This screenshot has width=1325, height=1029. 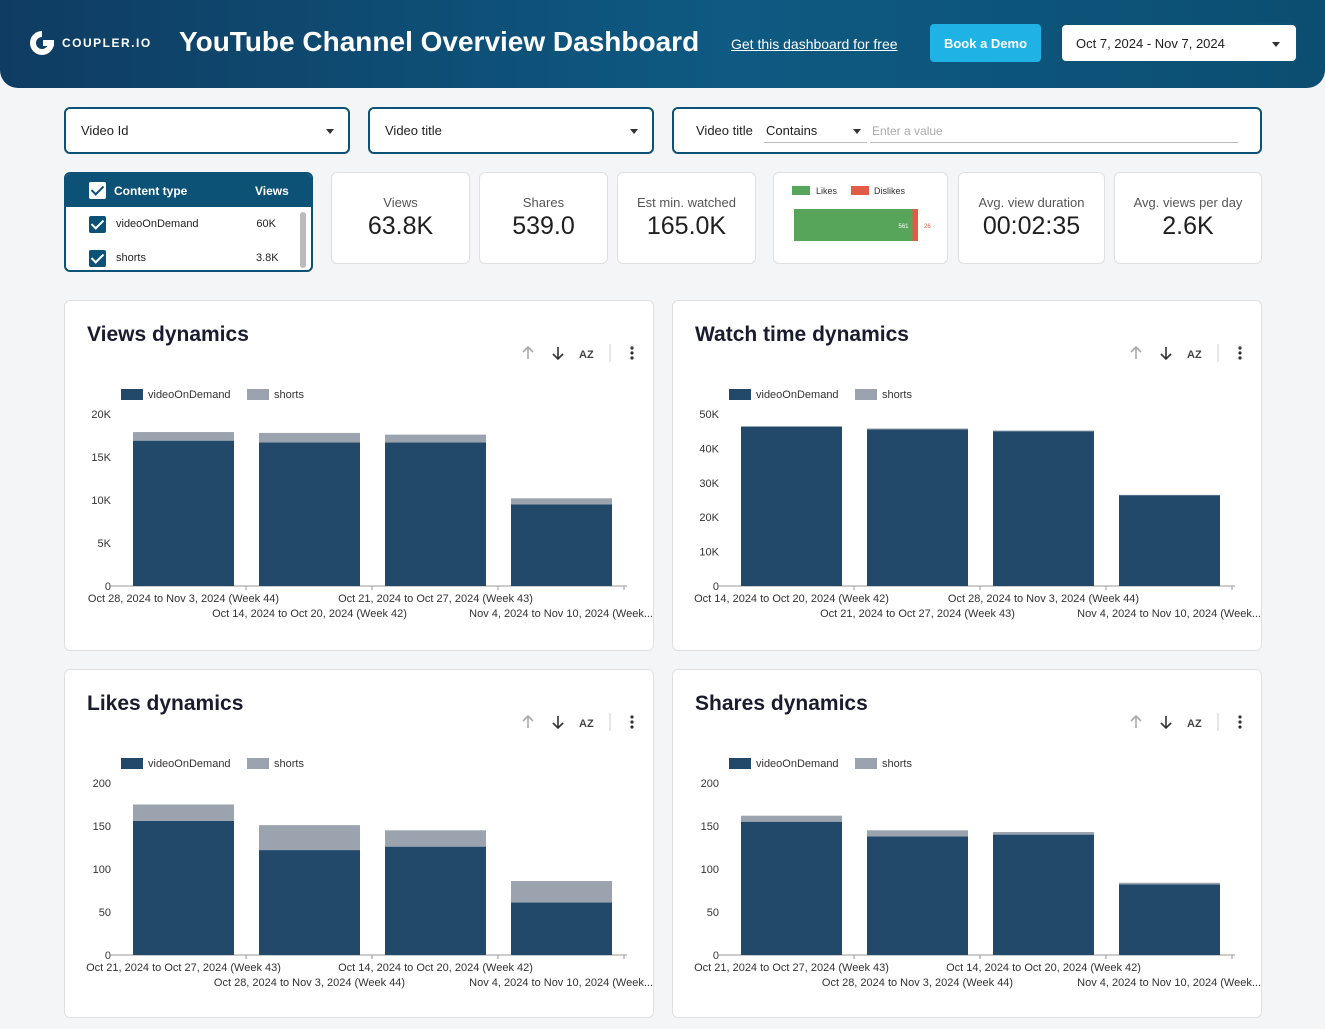 I want to click on video-id-filter: Video Id, so click(x=207, y=130).